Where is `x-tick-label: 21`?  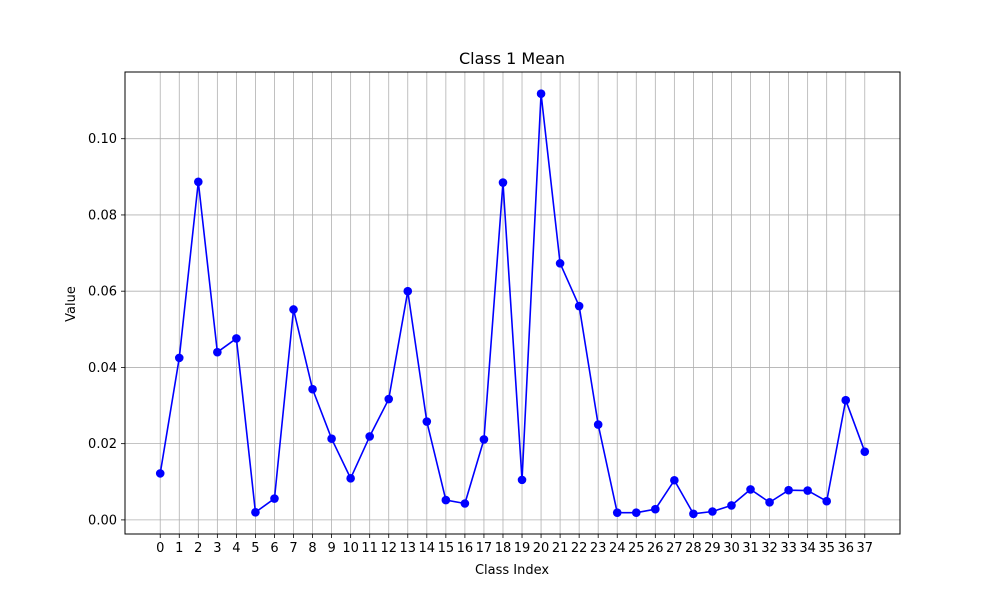 x-tick-label: 21 is located at coordinates (560, 548).